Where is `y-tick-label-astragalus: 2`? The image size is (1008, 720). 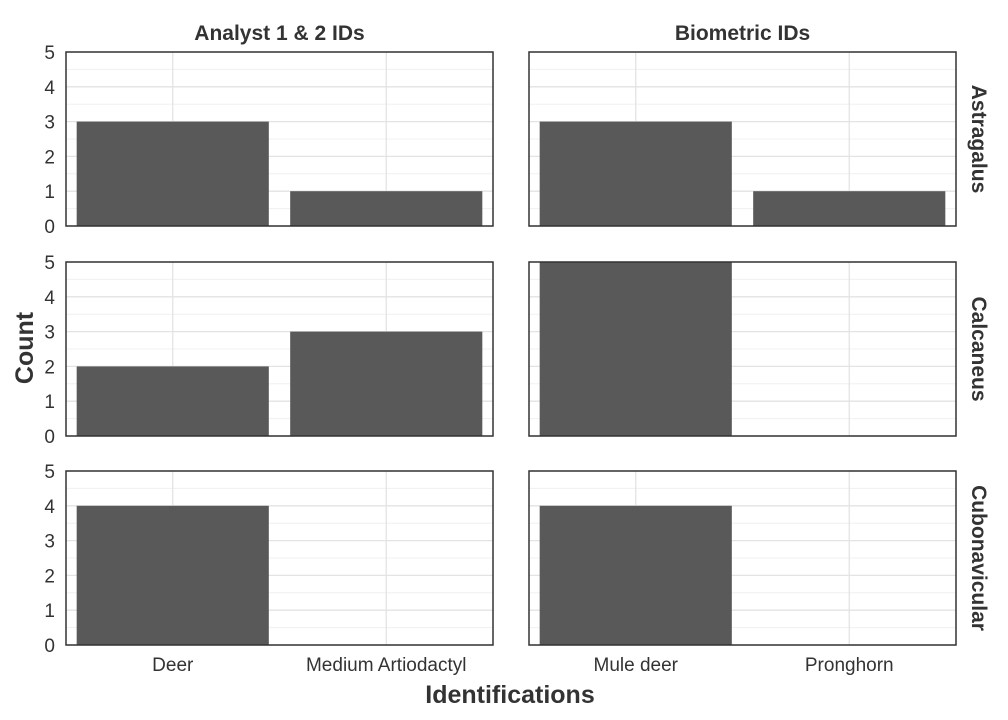
y-tick-label-astragalus: 2 is located at coordinates (49, 157).